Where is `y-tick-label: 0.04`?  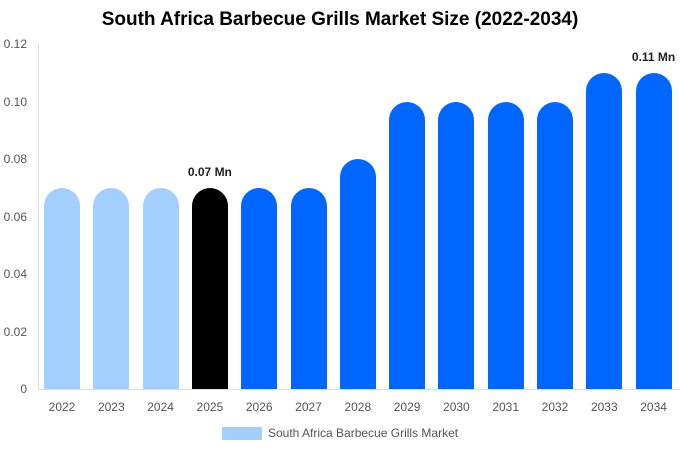
y-tick-label: 0.04 is located at coordinates (15, 274).